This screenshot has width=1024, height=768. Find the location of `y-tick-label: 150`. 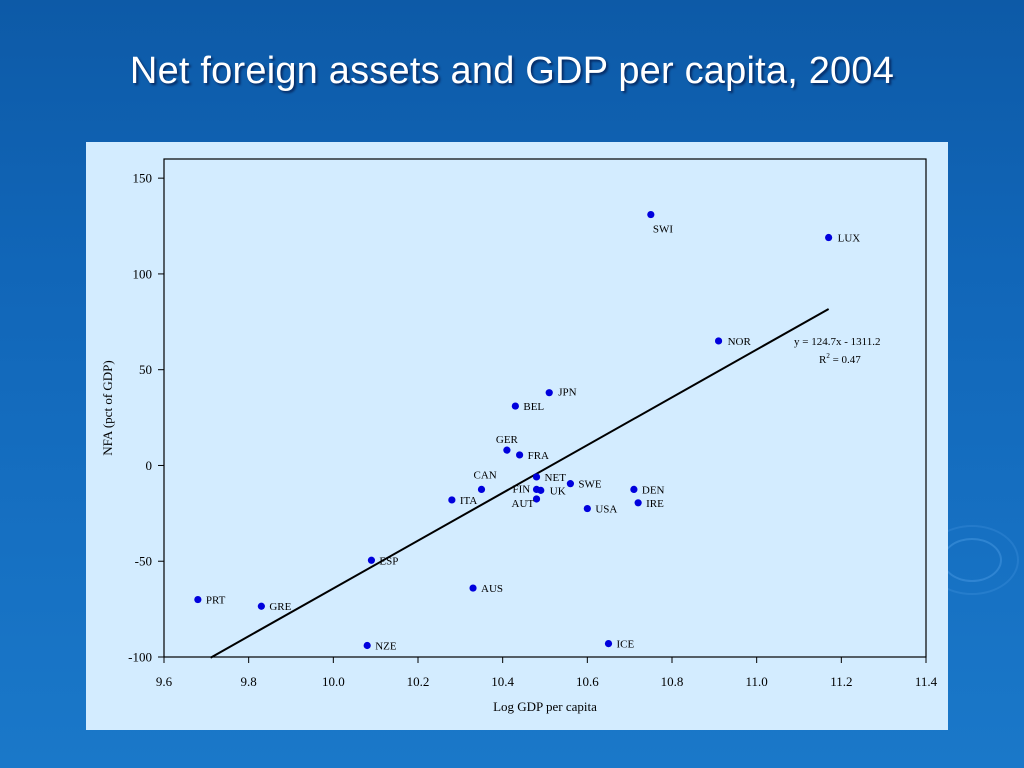

y-tick-label: 150 is located at coordinates (143, 178).